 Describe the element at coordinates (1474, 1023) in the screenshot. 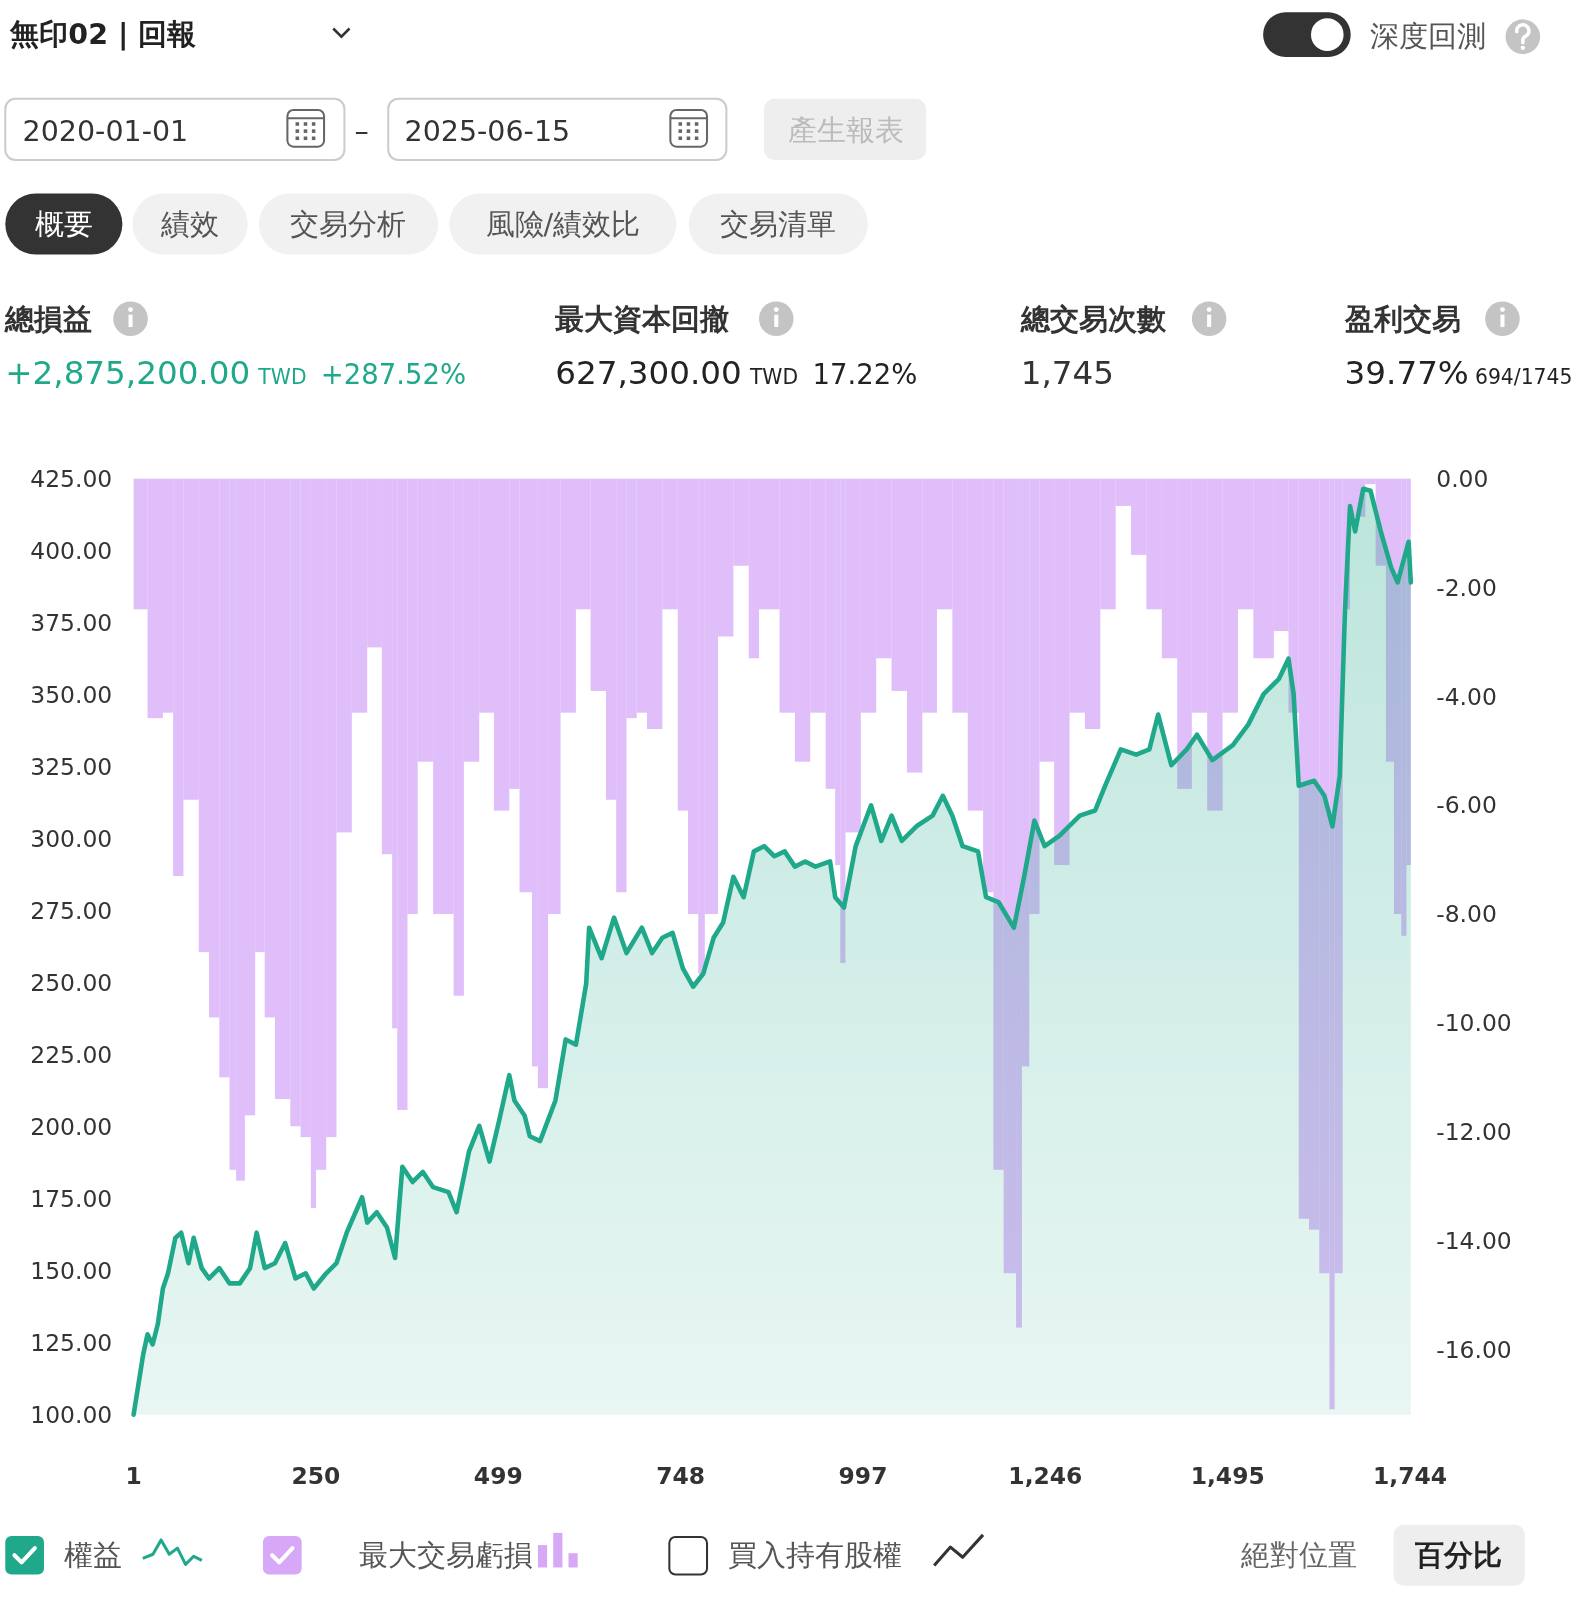

I see `y2-tick-label: -10.00` at that location.